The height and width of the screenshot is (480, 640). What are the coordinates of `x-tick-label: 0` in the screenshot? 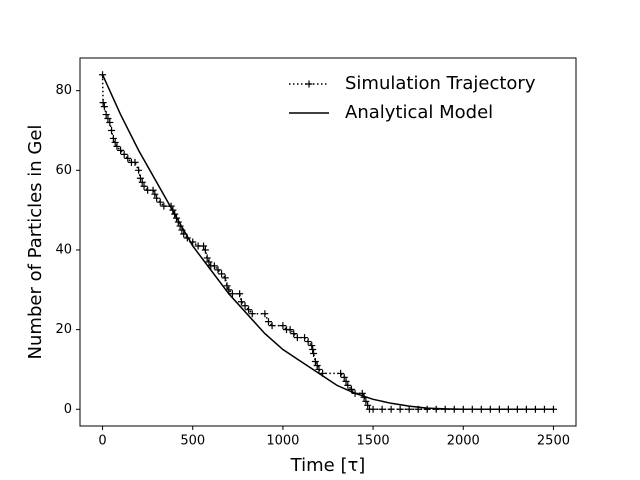 It's located at (102, 441).